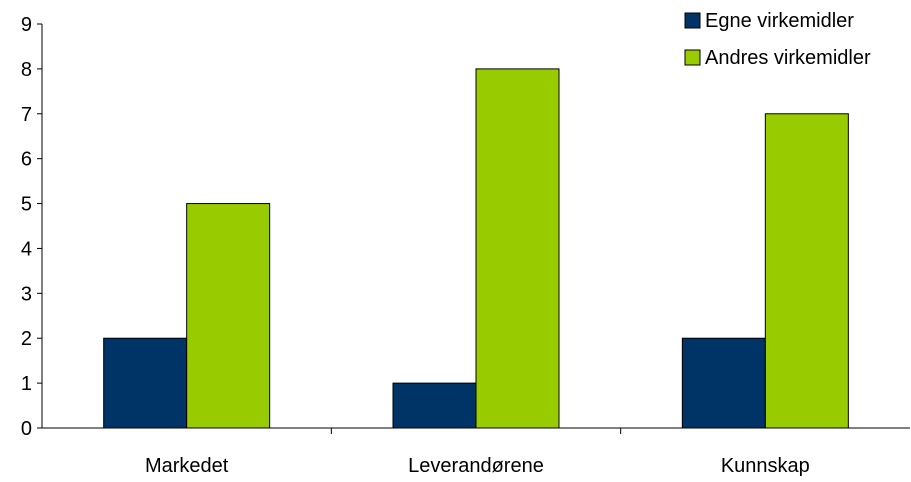 This screenshot has width=911, height=482. I want to click on y-tick-label: 9, so click(26, 25).